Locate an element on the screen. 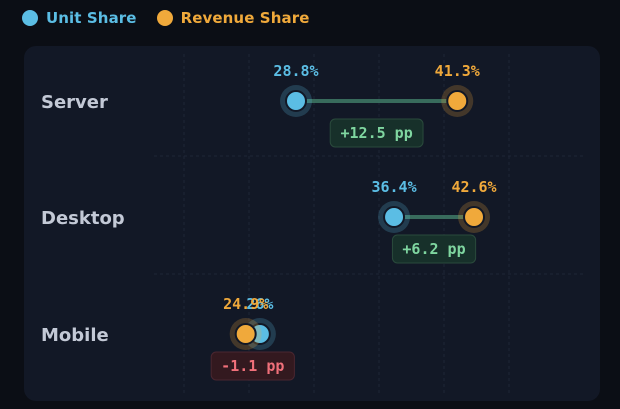  delta-label-server: +12.5 pp is located at coordinates (377, 133).